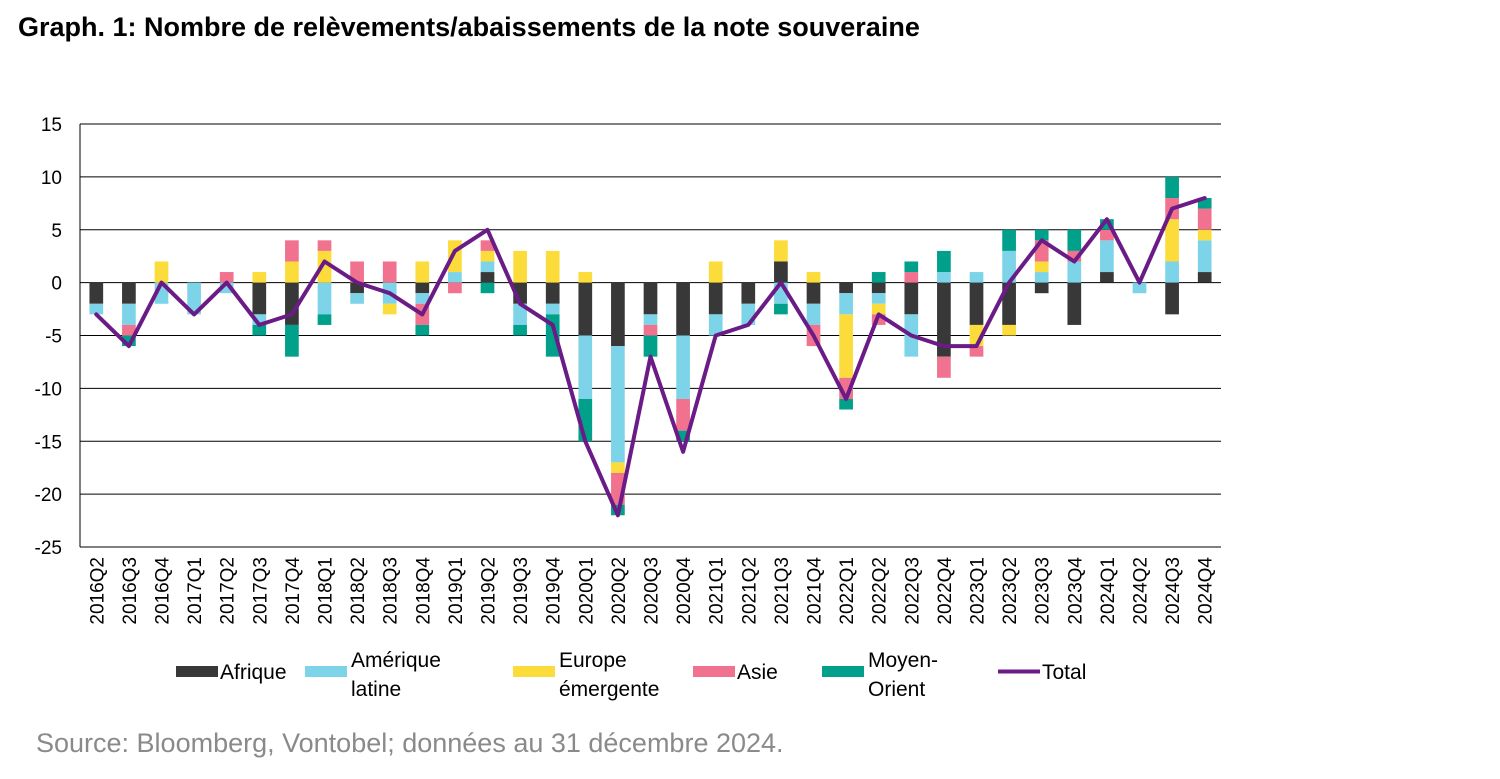 The width and height of the screenshot is (1500, 779). I want to click on legend-am-rique-latine-label-1: Amérique, so click(396, 660).